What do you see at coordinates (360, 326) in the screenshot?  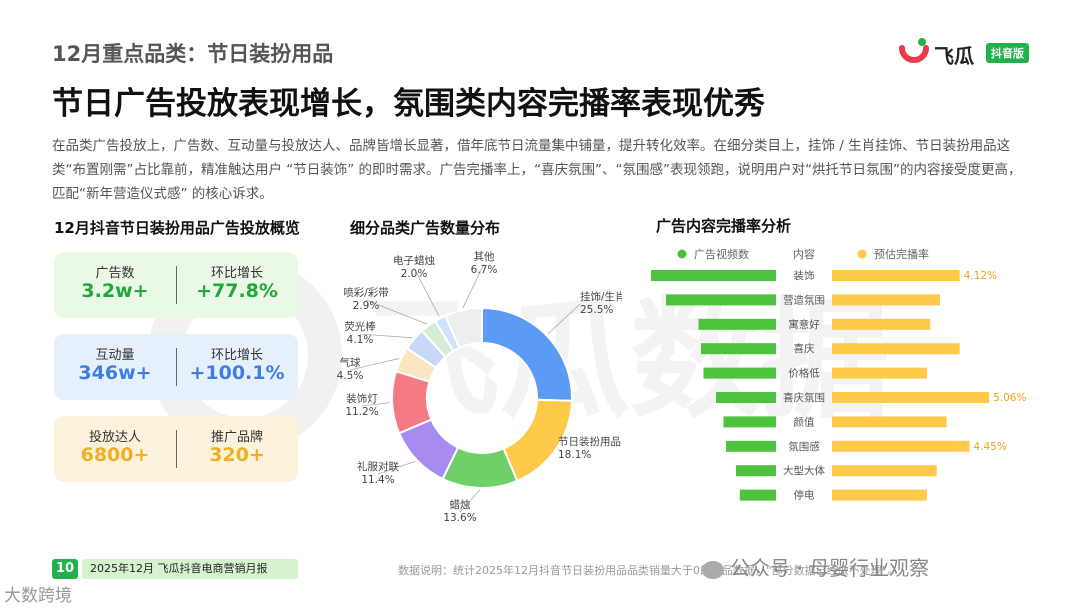 I see `donut-slice-label: 荧光棒` at bounding box center [360, 326].